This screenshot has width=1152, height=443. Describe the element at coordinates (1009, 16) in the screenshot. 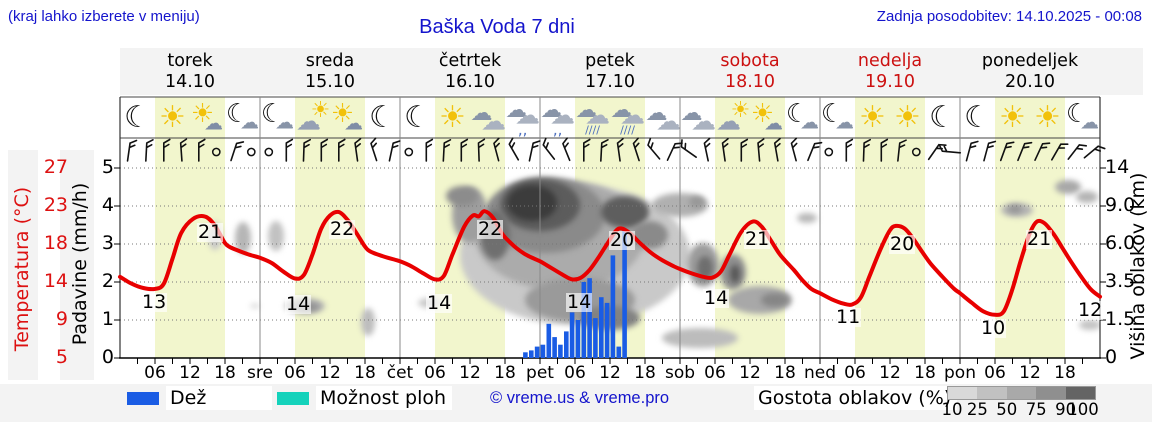

I see `last-update: Zadnja posodobitev: 14.10.2025 - 00:08` at that location.